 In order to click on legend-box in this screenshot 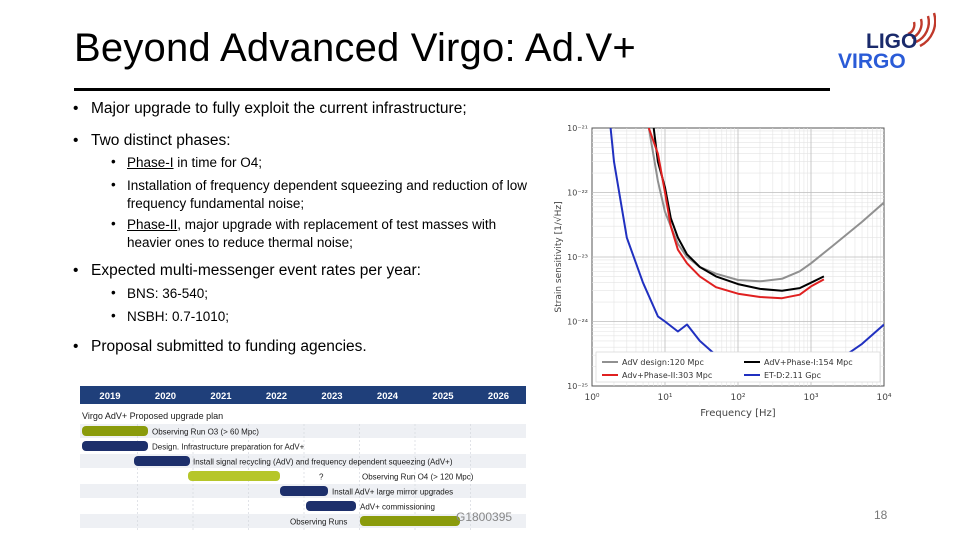, I will do `click(738, 367)`.